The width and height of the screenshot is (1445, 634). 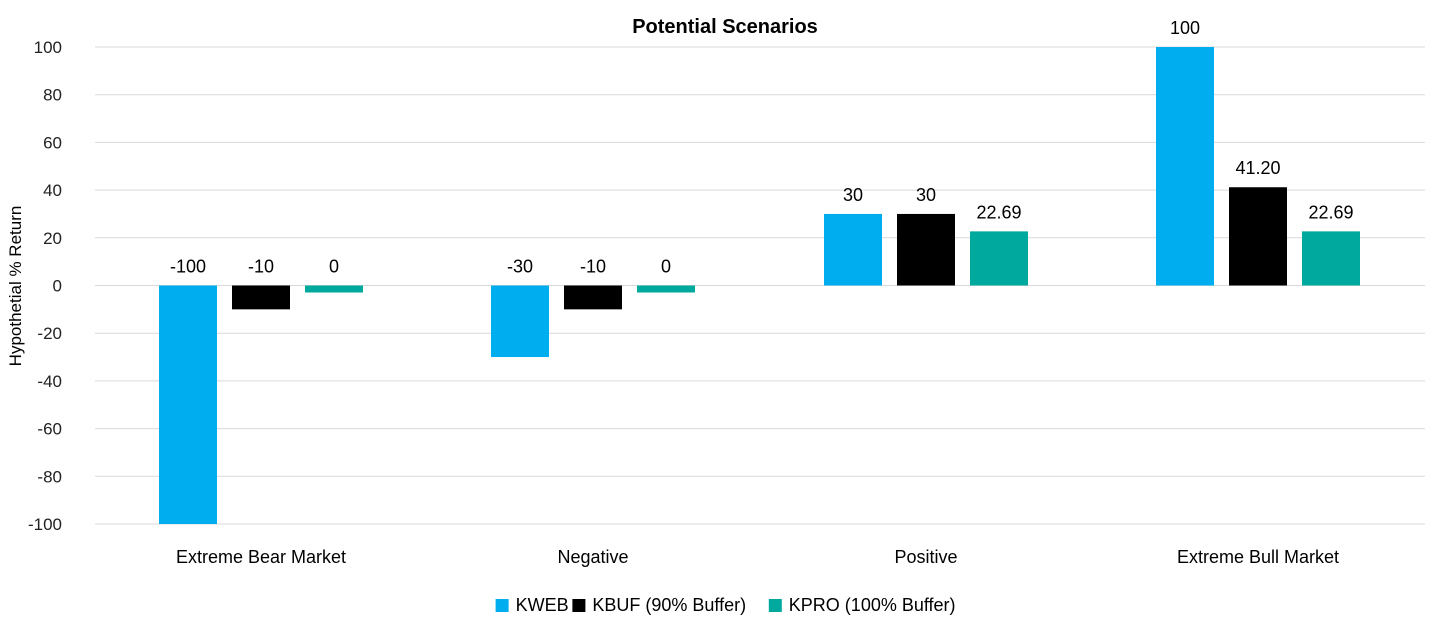 What do you see at coordinates (57, 286) in the screenshot?
I see `y-tick-label: 0` at bounding box center [57, 286].